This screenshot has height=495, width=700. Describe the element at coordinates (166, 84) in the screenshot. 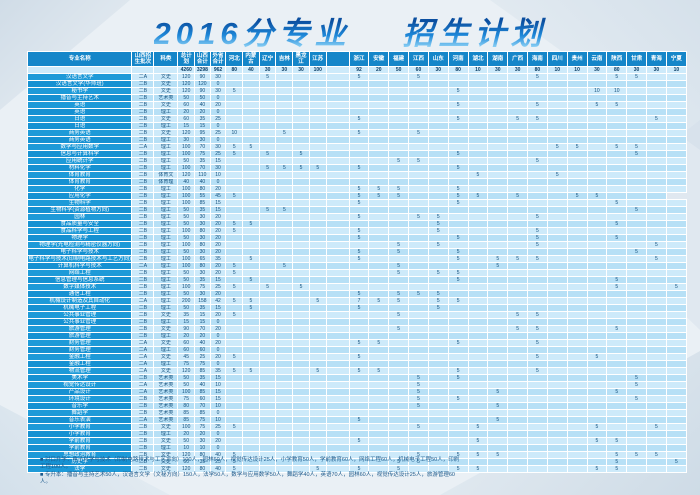

I see `category-cell: 文史` at that location.